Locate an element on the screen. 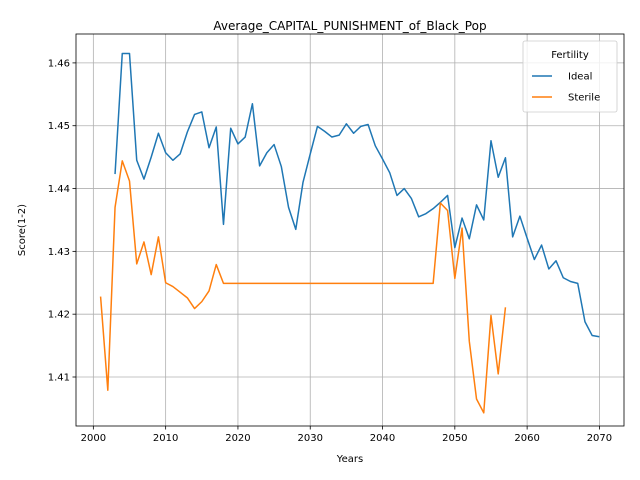  x-tick-label: 2010 is located at coordinates (165, 438).